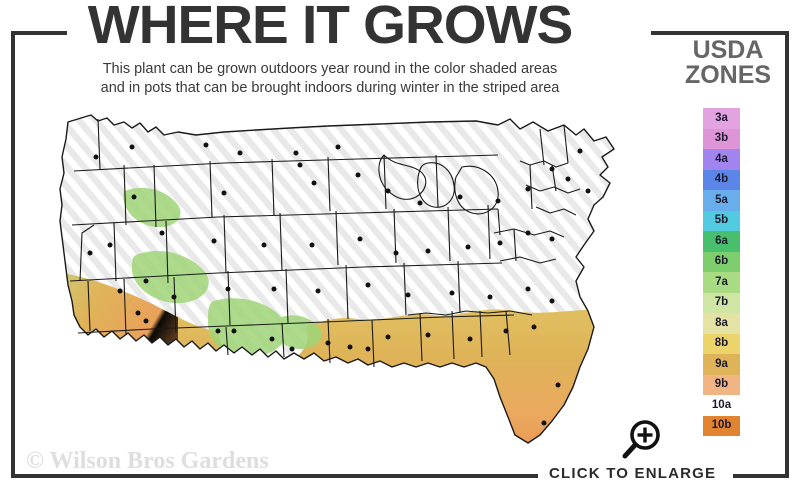  What do you see at coordinates (720, 33) in the screenshot?
I see `frame-top-right-border` at bounding box center [720, 33].